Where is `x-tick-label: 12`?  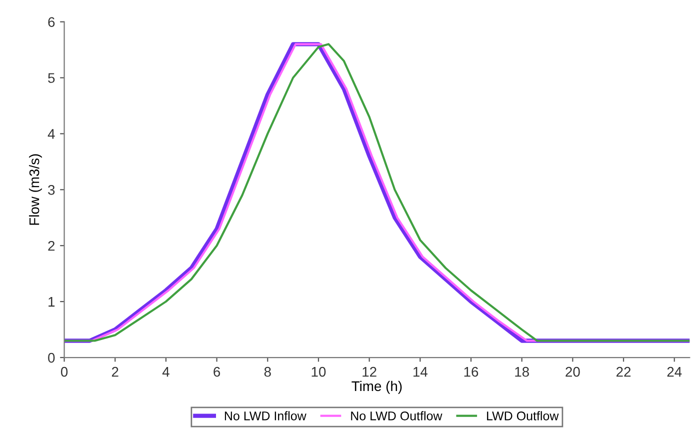
x-tick-label: 12 is located at coordinates (369, 371).